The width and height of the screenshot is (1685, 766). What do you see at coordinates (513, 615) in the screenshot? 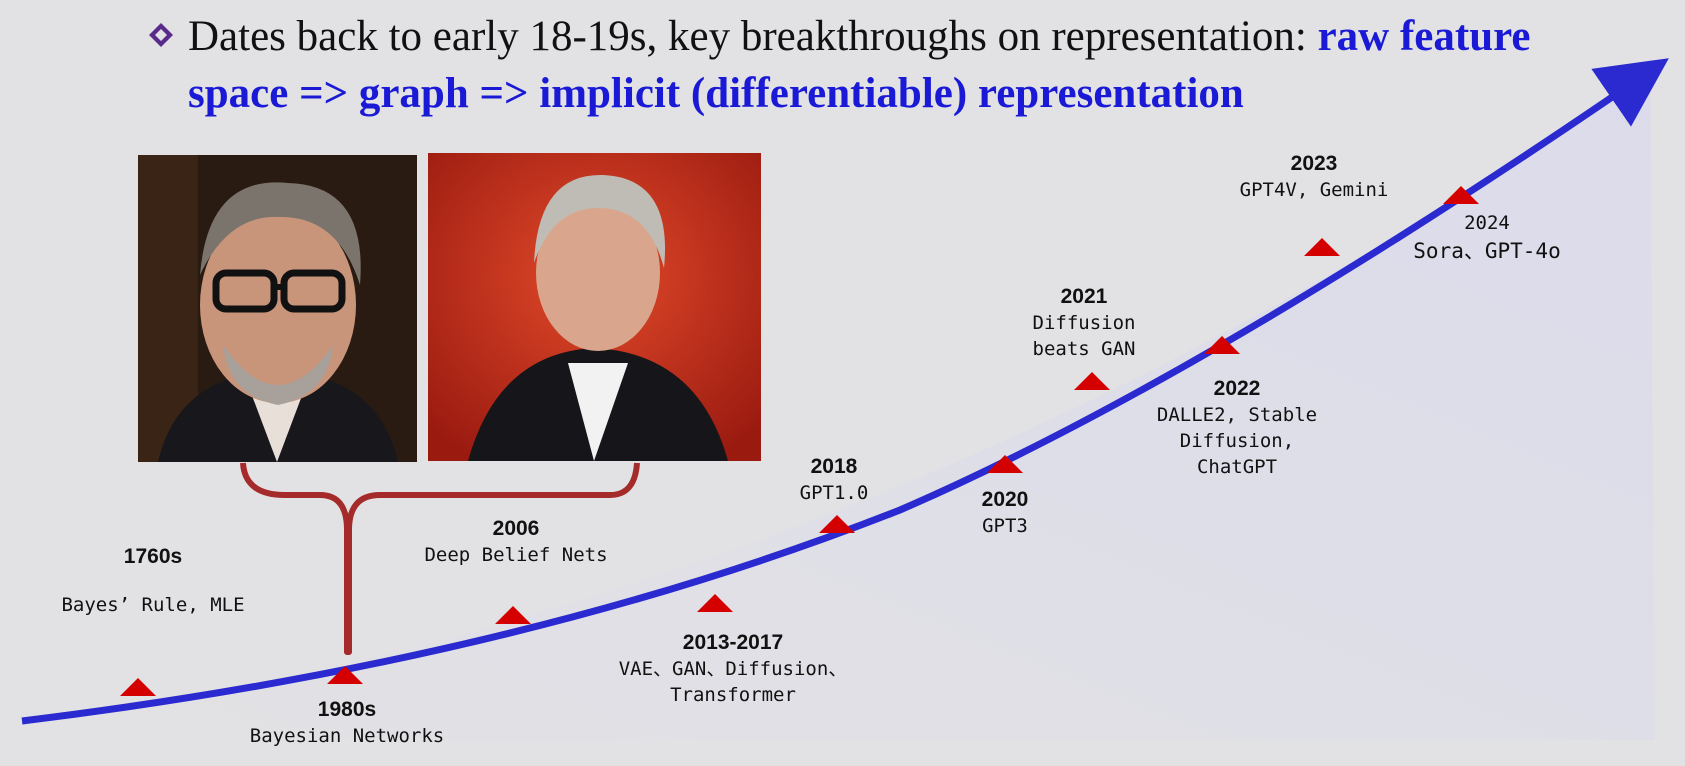
I see `marker-2006` at bounding box center [513, 615].